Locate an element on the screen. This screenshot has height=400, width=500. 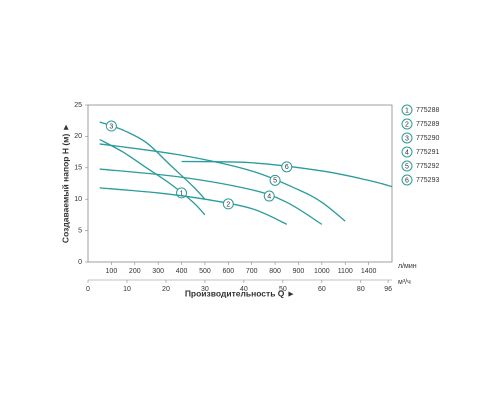
x-tick-label: 700 is located at coordinates (252, 271).